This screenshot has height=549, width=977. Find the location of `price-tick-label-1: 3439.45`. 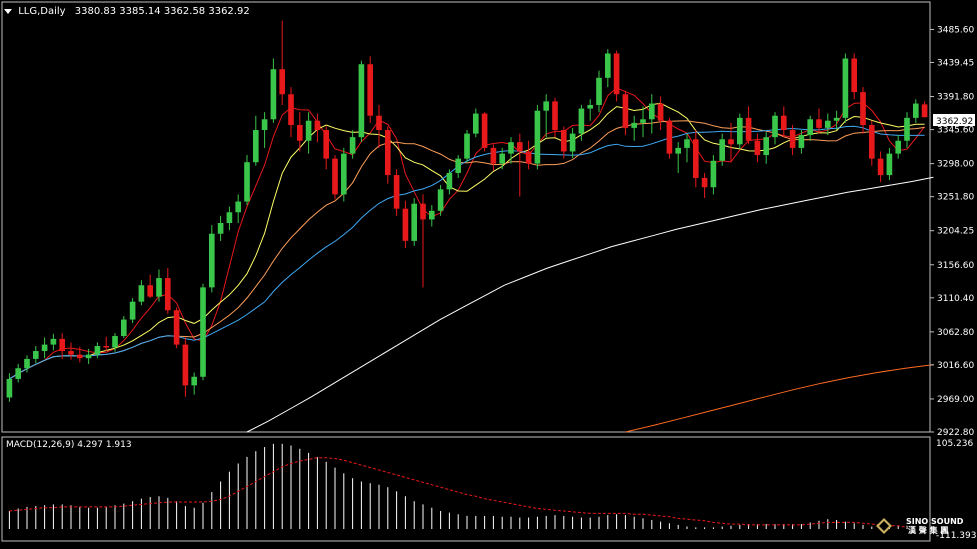

price-tick-label-1: 3439.45 is located at coordinates (955, 63).